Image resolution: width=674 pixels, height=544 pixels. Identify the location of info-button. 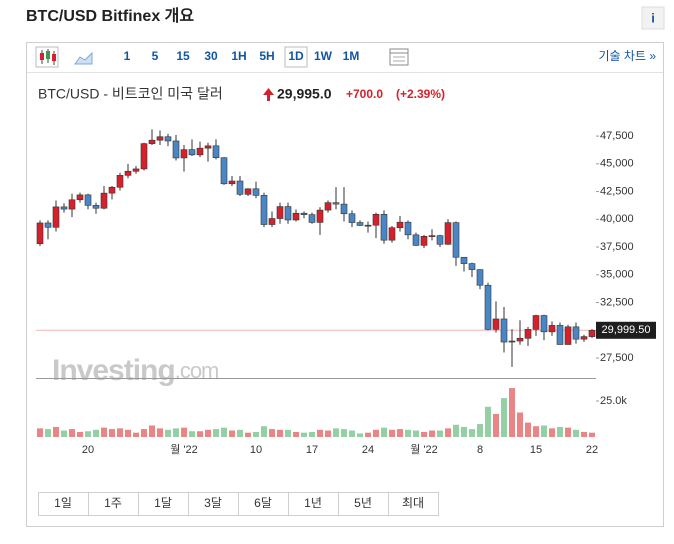
(653, 18).